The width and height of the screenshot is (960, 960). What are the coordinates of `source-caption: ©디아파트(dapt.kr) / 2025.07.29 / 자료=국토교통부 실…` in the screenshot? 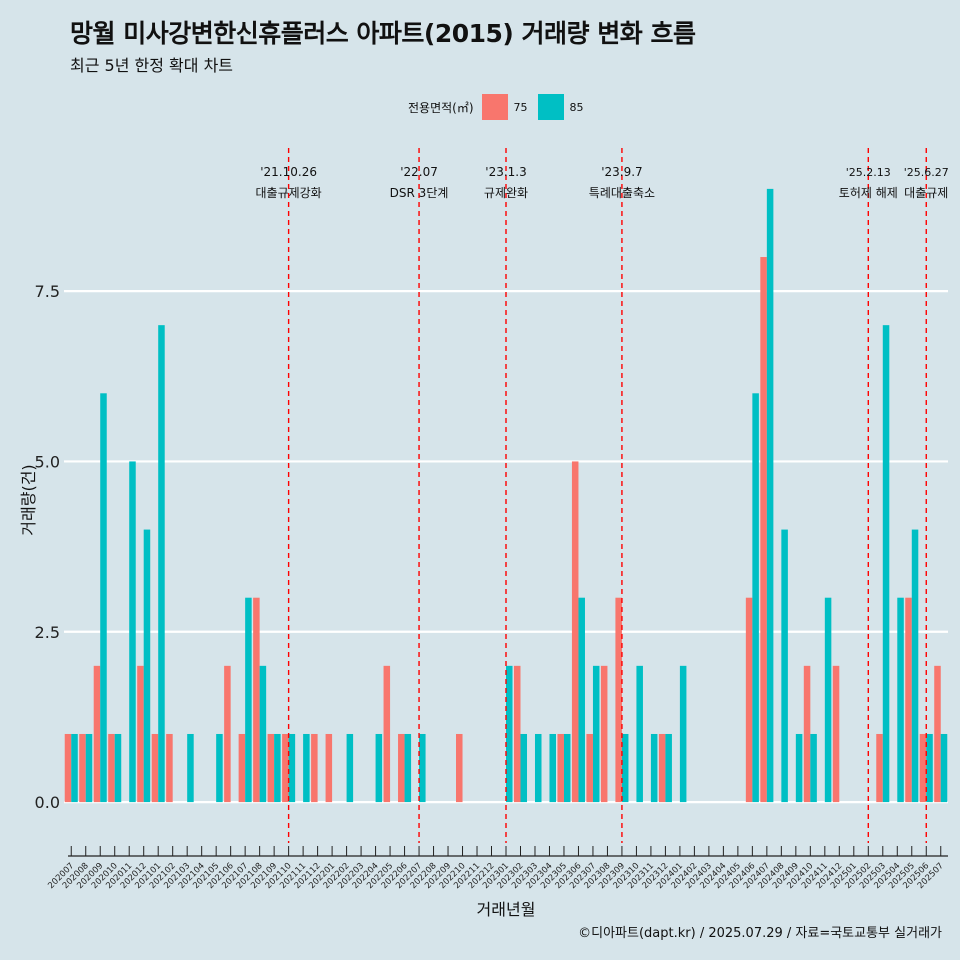 It's located at (760, 933).